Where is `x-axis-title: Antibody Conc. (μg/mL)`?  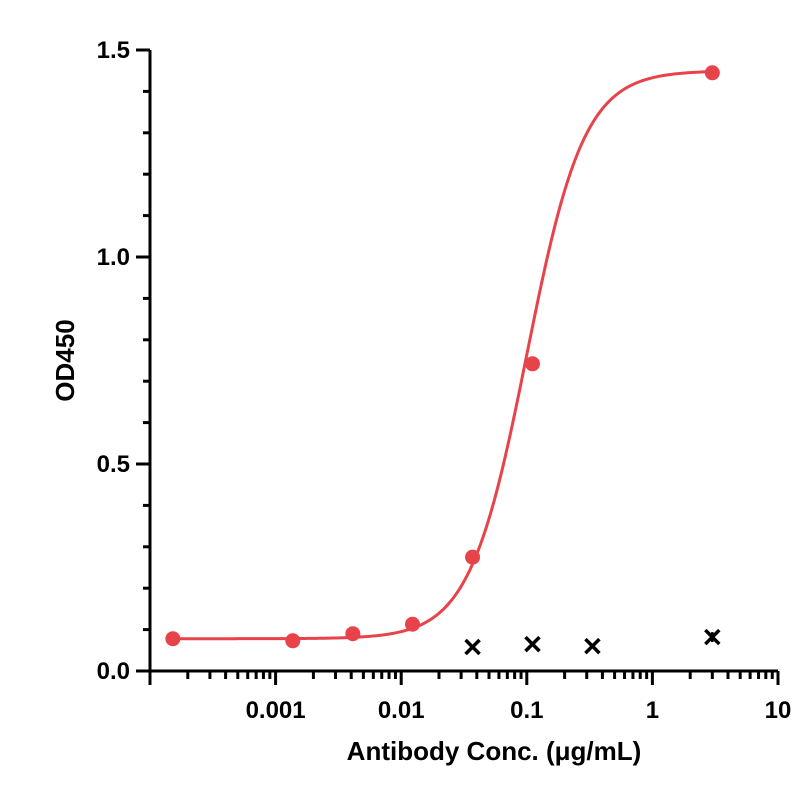 x-axis-title: Antibody Conc. (μg/mL) is located at coordinates (494, 751).